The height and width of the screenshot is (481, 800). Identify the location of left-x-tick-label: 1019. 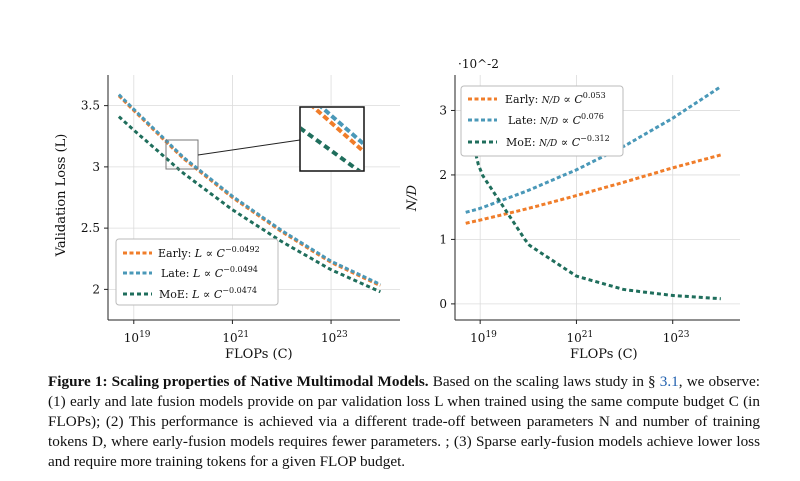
(137, 337).